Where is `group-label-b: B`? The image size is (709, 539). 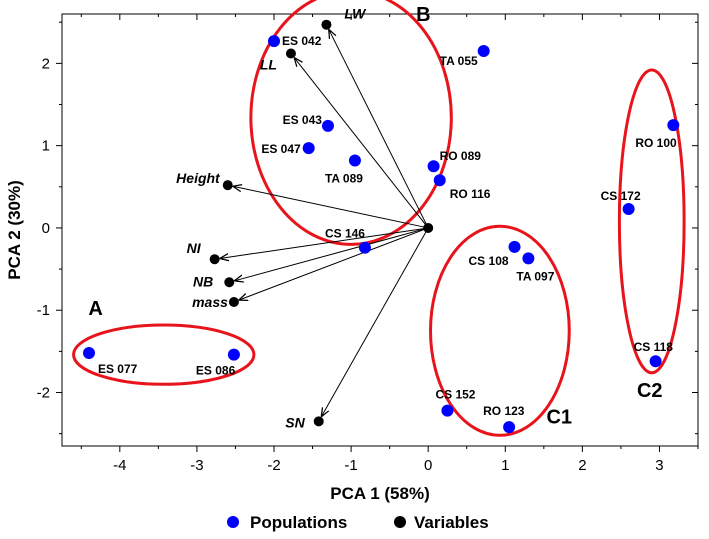 group-label-b: B is located at coordinates (423, 15).